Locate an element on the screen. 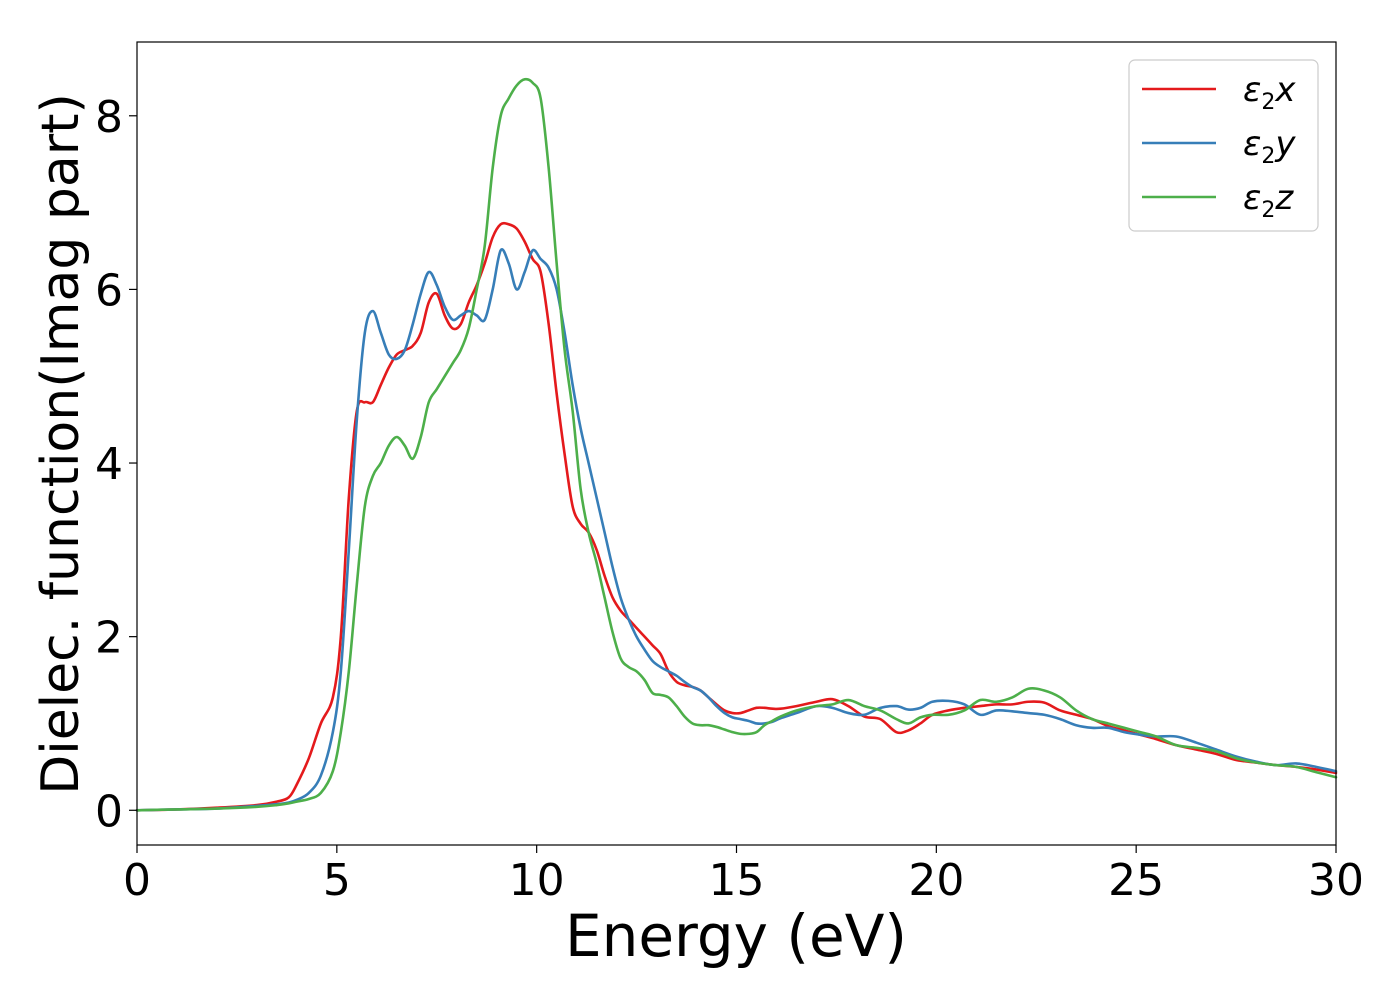 This screenshot has width=1400, height=1005. y-tick-label: 0 is located at coordinates (109, 811).